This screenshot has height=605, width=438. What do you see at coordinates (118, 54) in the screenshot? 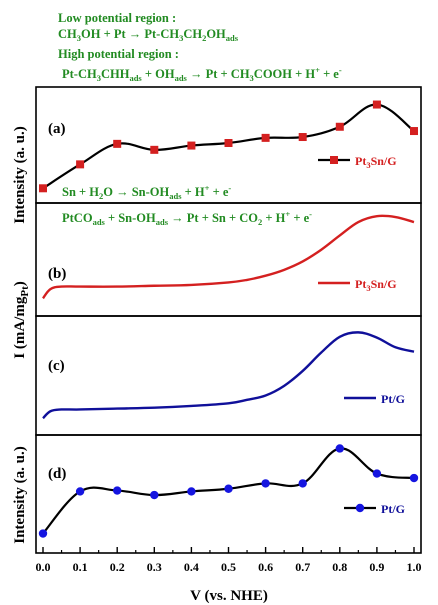
I see `annotation-high-potential-title: High potential region :` at bounding box center [118, 54].